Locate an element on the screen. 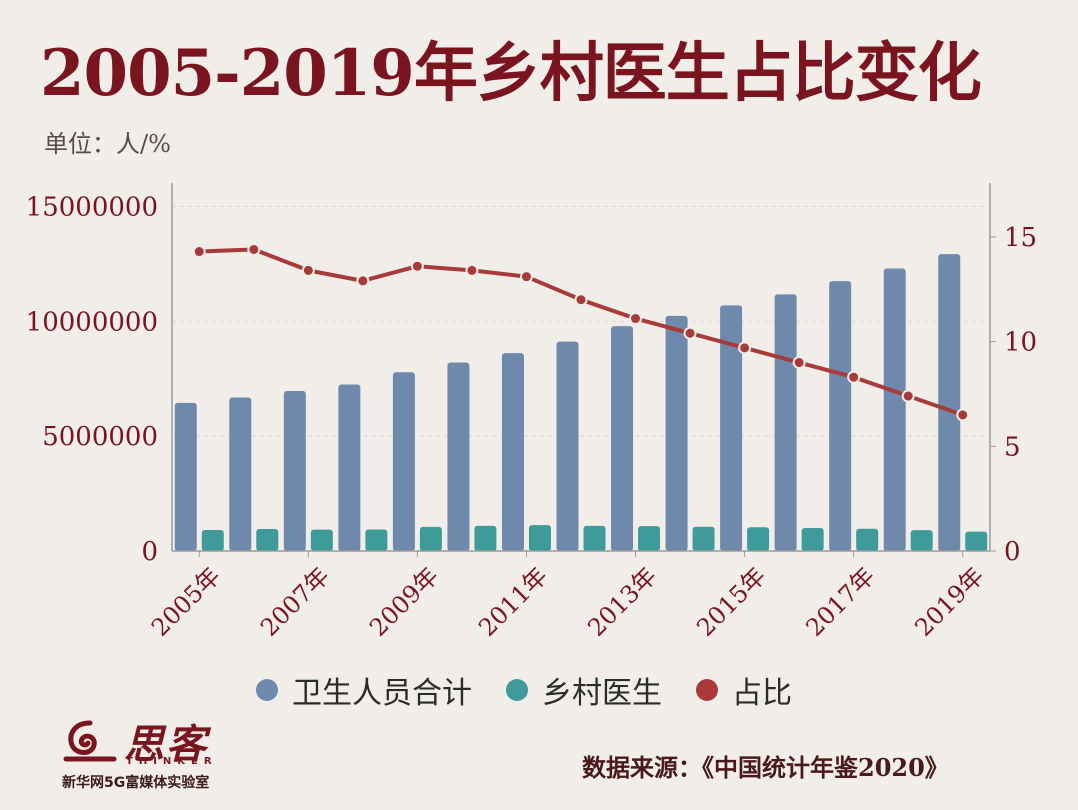 The width and height of the screenshot is (1078, 810). y-right-tick-label: 15 is located at coordinates (1020, 238).